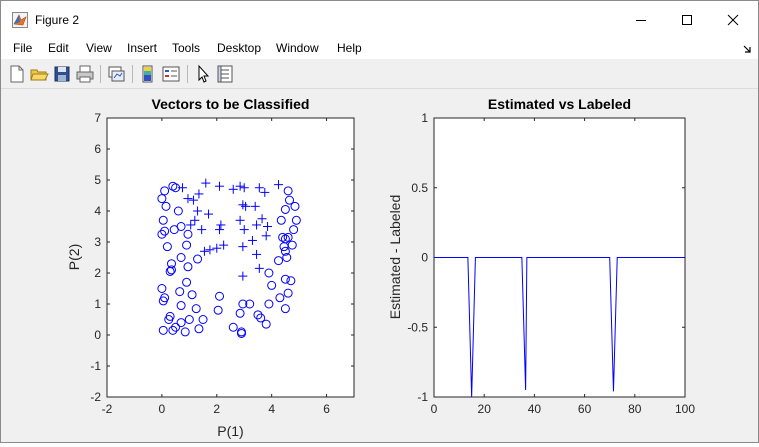 Image resolution: width=759 pixels, height=447 pixels. Describe the element at coordinates (379, 20) in the screenshot. I see `title-bar: Figure 2` at that location.